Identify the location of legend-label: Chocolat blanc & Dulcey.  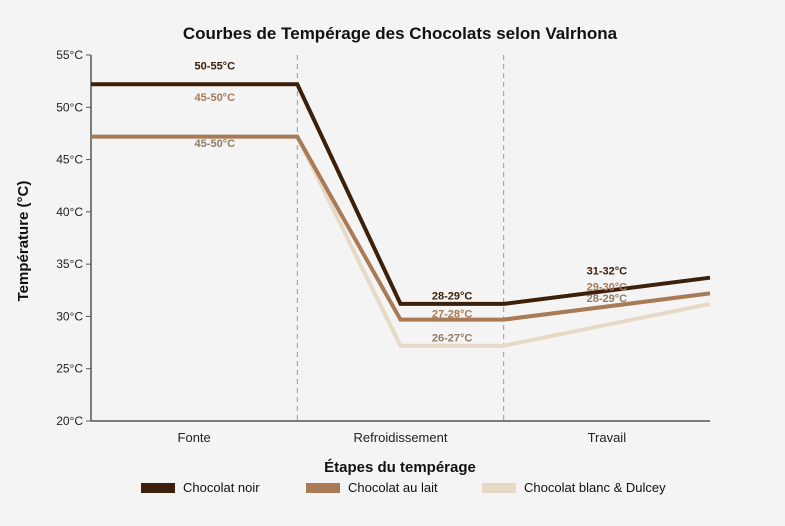
(595, 487).